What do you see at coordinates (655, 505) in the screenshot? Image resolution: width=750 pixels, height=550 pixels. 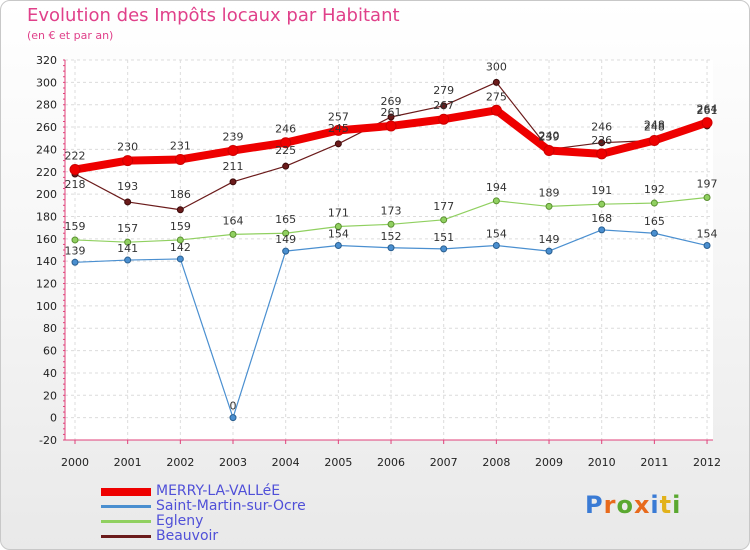 I see `logo-letter: i` at bounding box center [655, 505].